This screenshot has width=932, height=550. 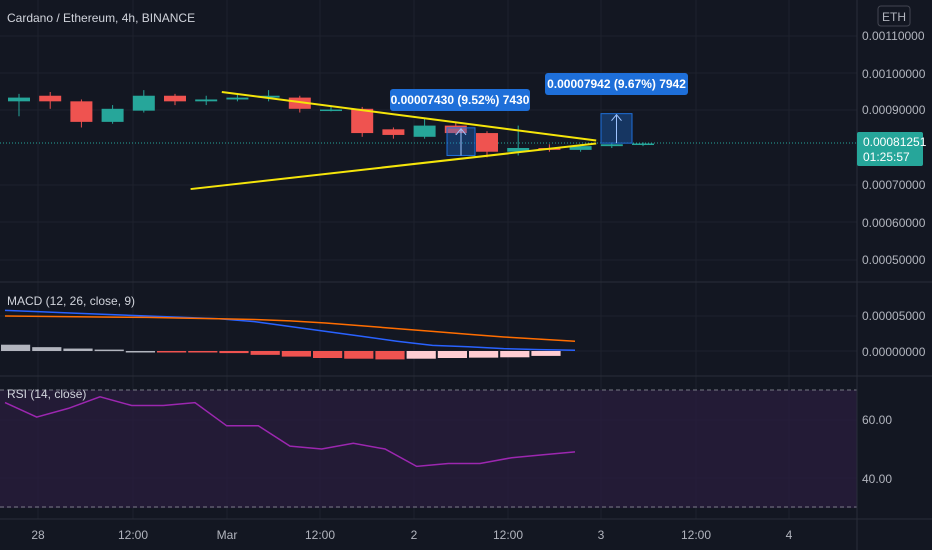 What do you see at coordinates (893, 36) in the screenshot?
I see `price-tick: 0.00110000` at bounding box center [893, 36].